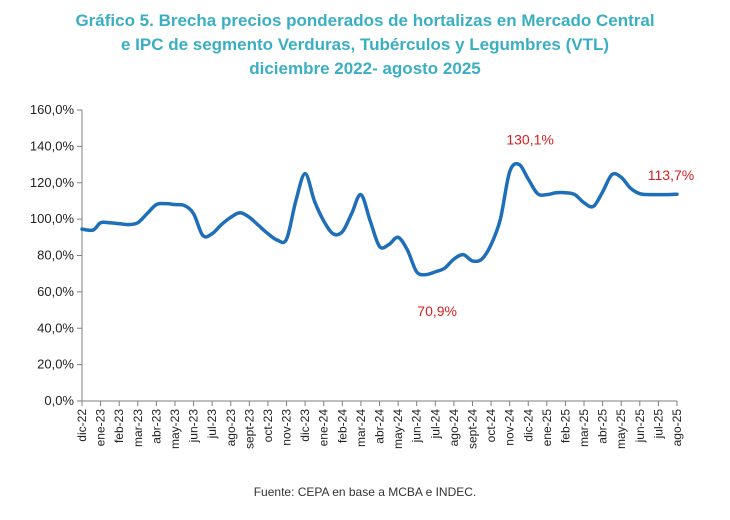 The image size is (730, 520). I want to click on x-tick-label: ene-24, so click(324, 428).